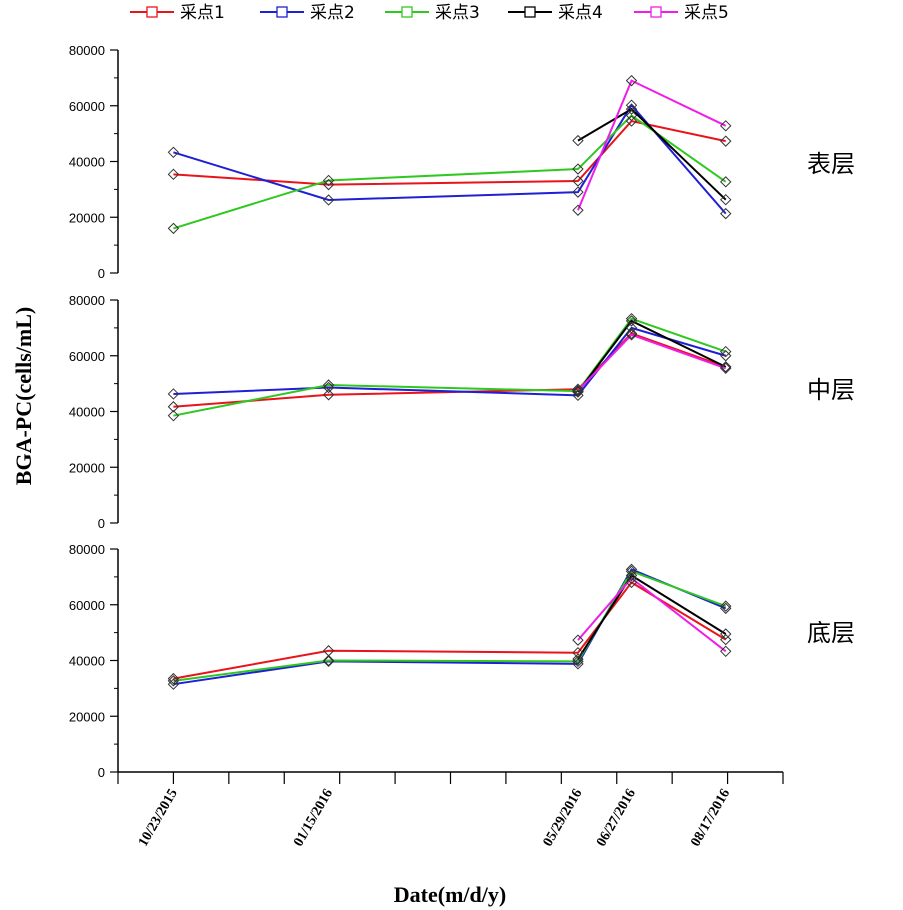 The image size is (903, 910). Describe the element at coordinates (563, 818) in the screenshot. I see `x-tick-label: 05/29/2016` at that location.